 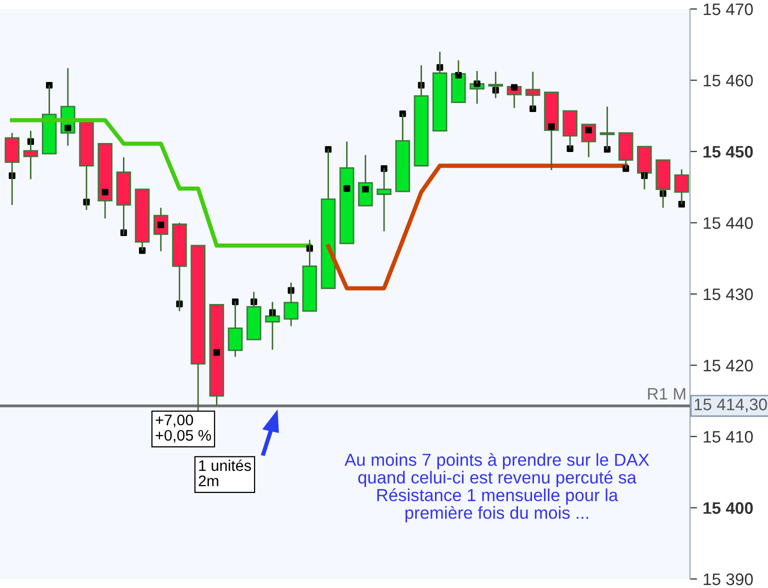 I want to click on y-tick-label: 15 470, so click(x=728, y=9).